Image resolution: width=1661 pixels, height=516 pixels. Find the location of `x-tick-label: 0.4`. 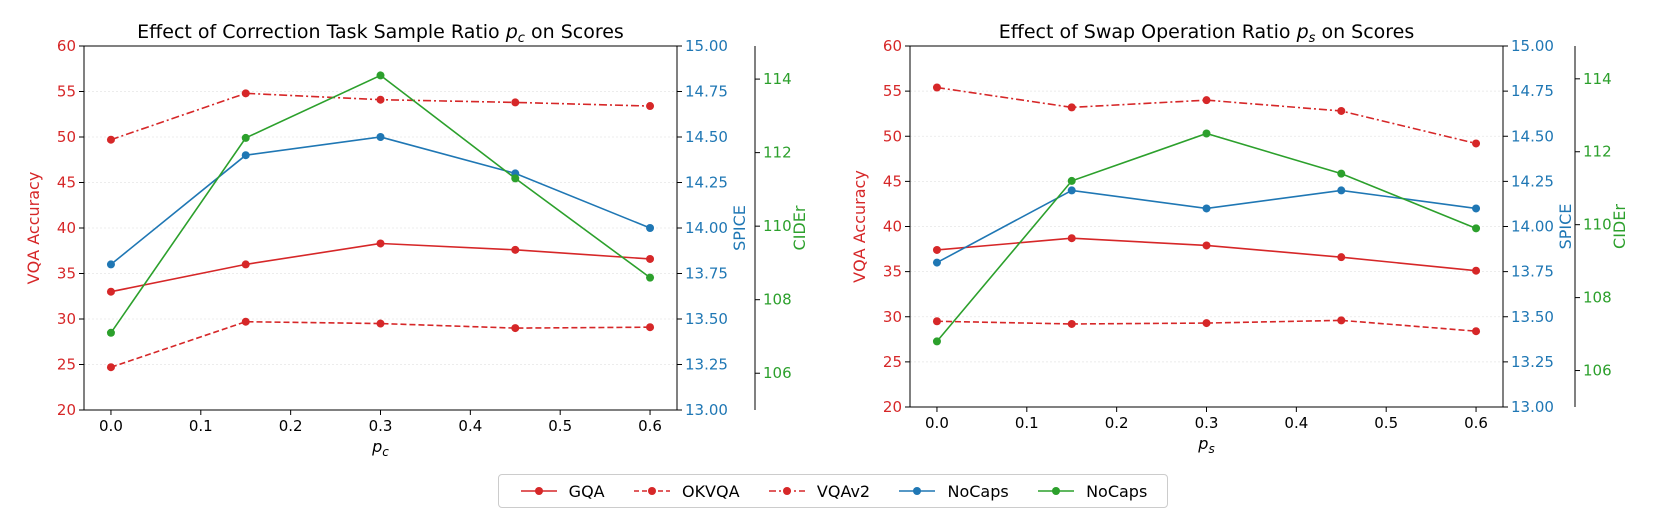

x-tick-label: 0.4 is located at coordinates (1296, 423).